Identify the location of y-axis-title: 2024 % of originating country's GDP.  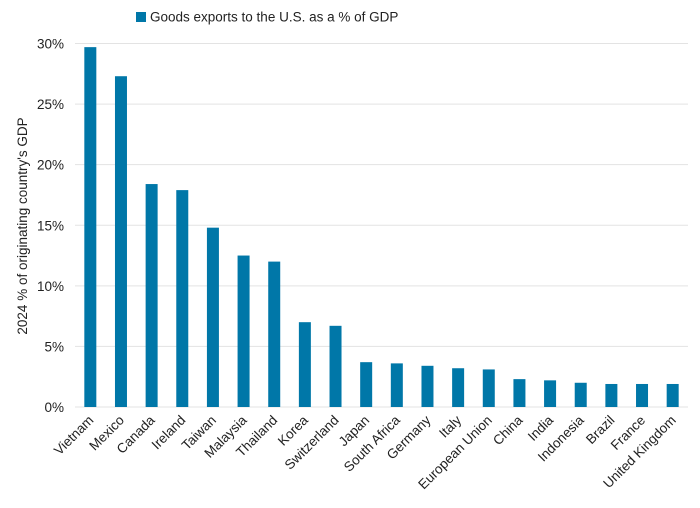
(22, 225).